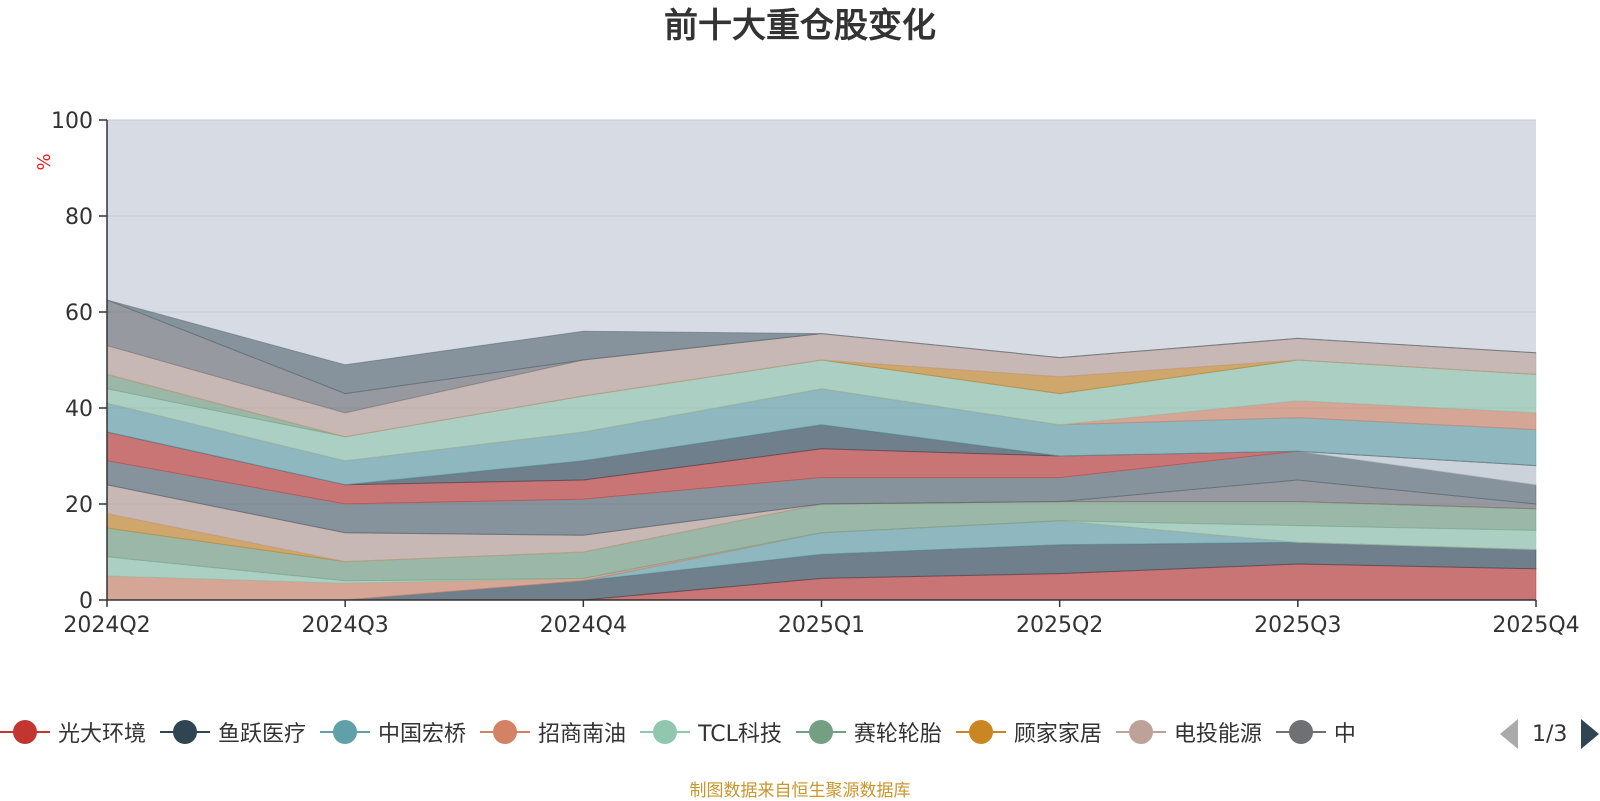  I want to click on x-tick-label: 2025Q3, so click(1297, 625).